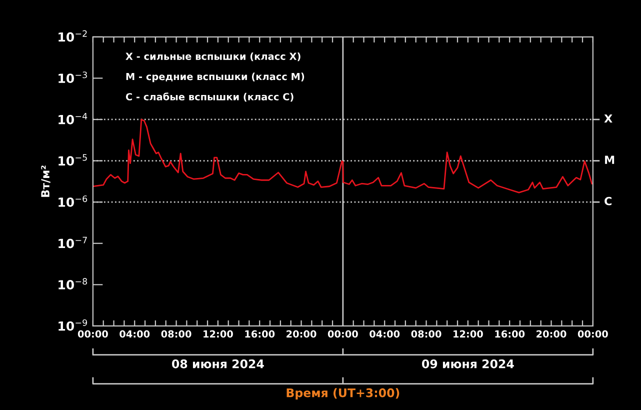  What do you see at coordinates (72, 242) in the screenshot?
I see `y-tick-label: 10$^{−7}$` at bounding box center [72, 242].